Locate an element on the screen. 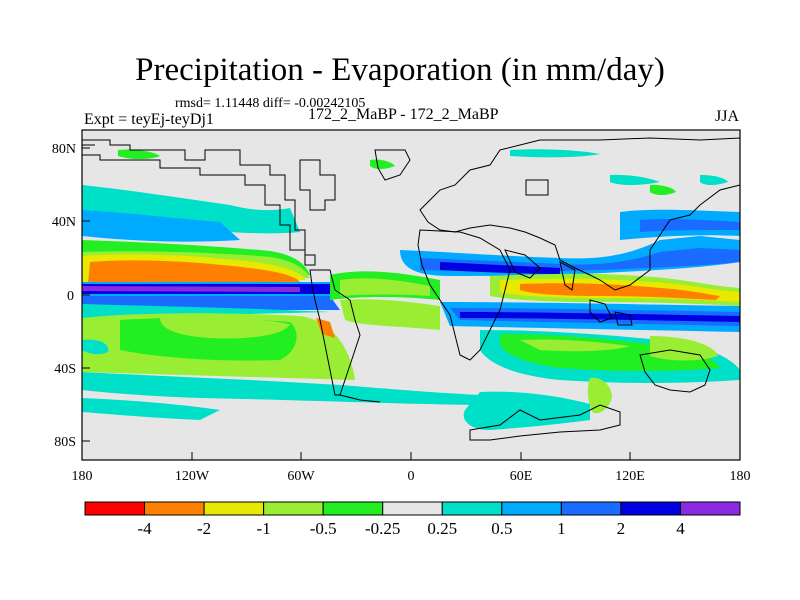  lon-tick-labels: 180 120W 60W 0 60E 120E 180 is located at coordinates (411, 476).